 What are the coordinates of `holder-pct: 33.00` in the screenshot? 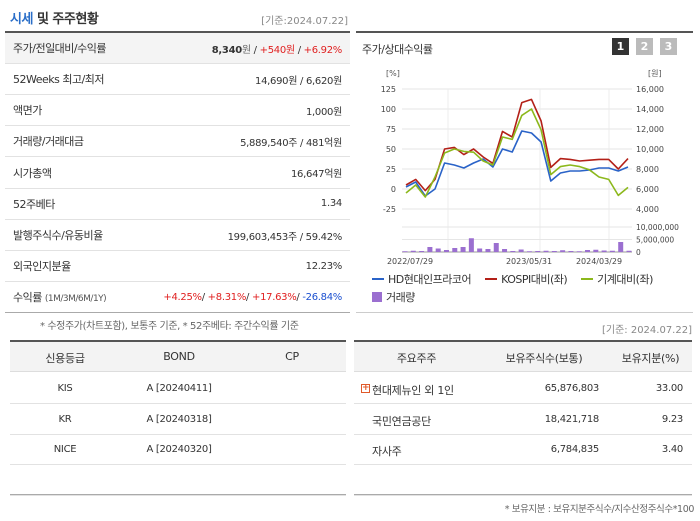 It's located at (669, 388).